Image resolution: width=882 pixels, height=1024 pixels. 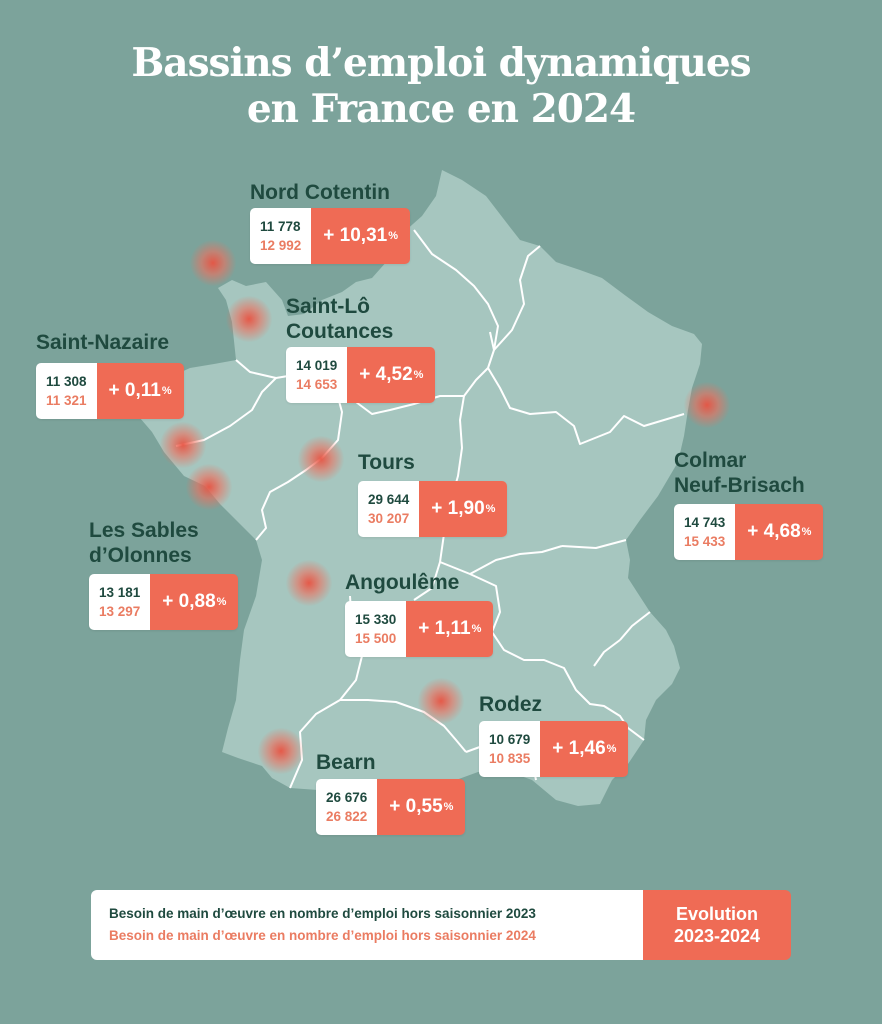 I want to click on value-2024: 13 297, so click(x=120, y=611).